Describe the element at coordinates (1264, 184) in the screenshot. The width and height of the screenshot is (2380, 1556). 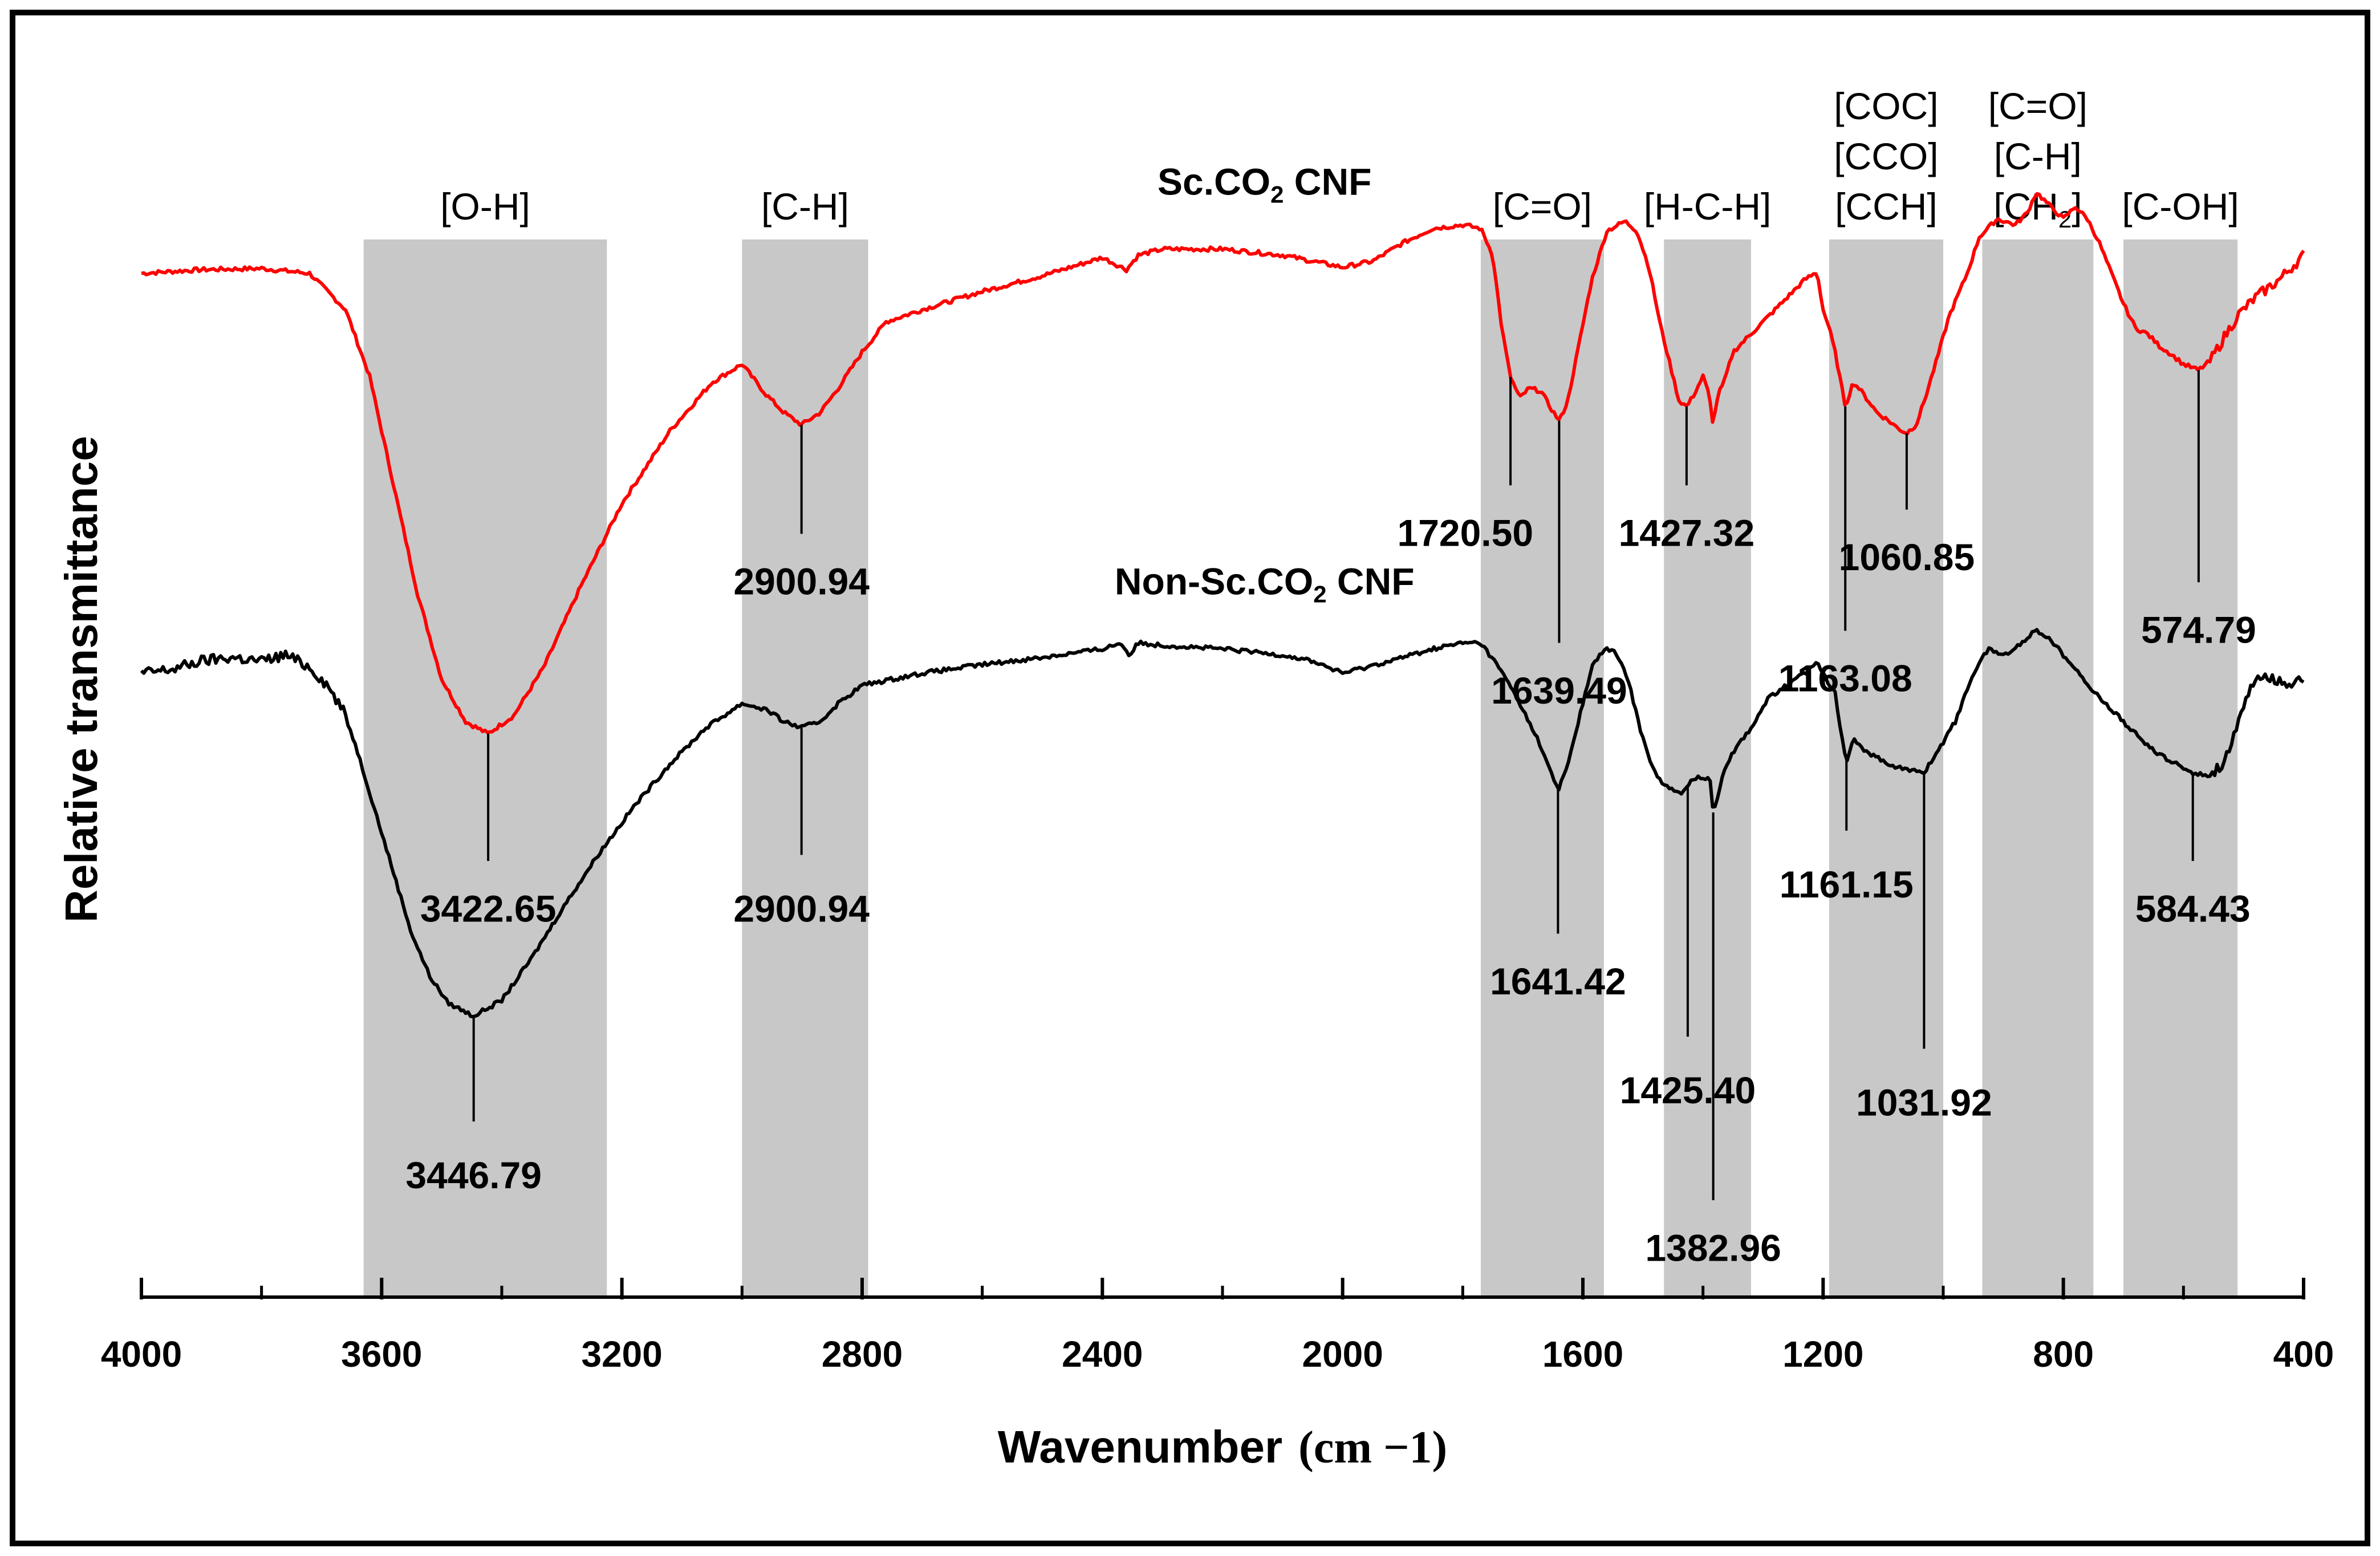
I see `series-label-sc-co2-cnf: Sc.CO2 CNF` at that location.